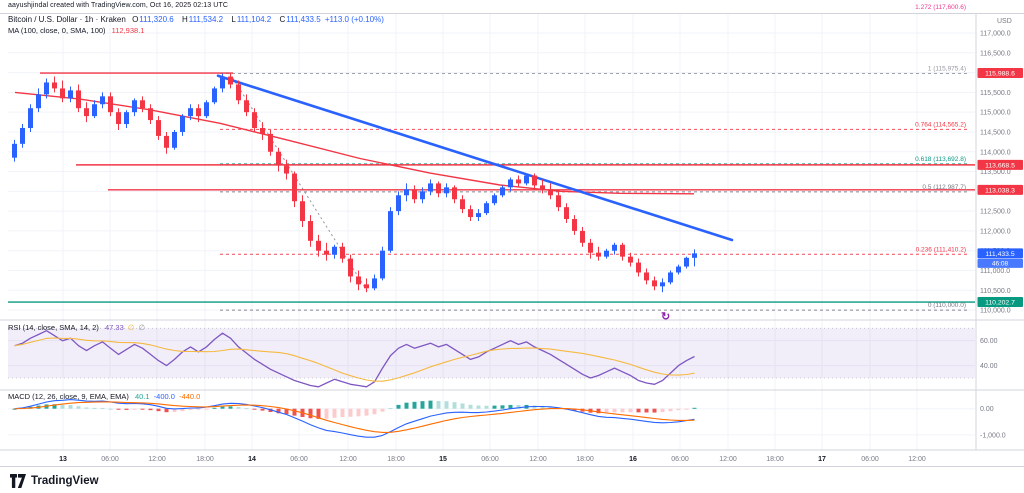 Image resolution: width=1024 pixels, height=493 pixels. What do you see at coordinates (184, 19) in the screenshot?
I see `high-label: H` at bounding box center [184, 19].